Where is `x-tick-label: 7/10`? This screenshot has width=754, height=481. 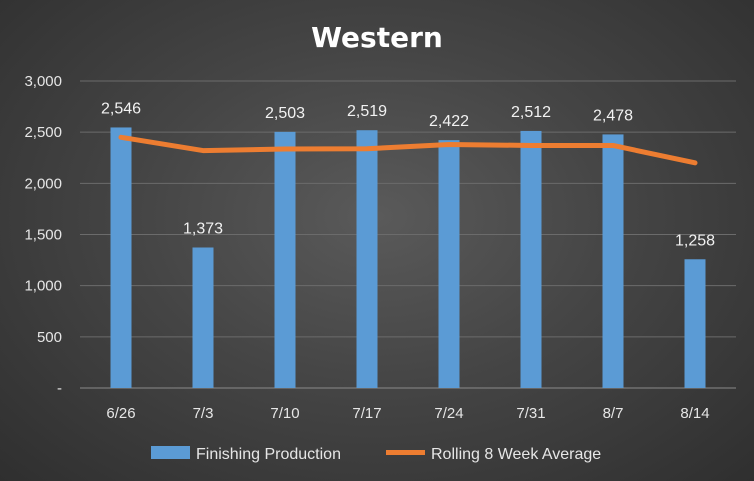
x-tick-label: 7/10 is located at coordinates (284, 413).